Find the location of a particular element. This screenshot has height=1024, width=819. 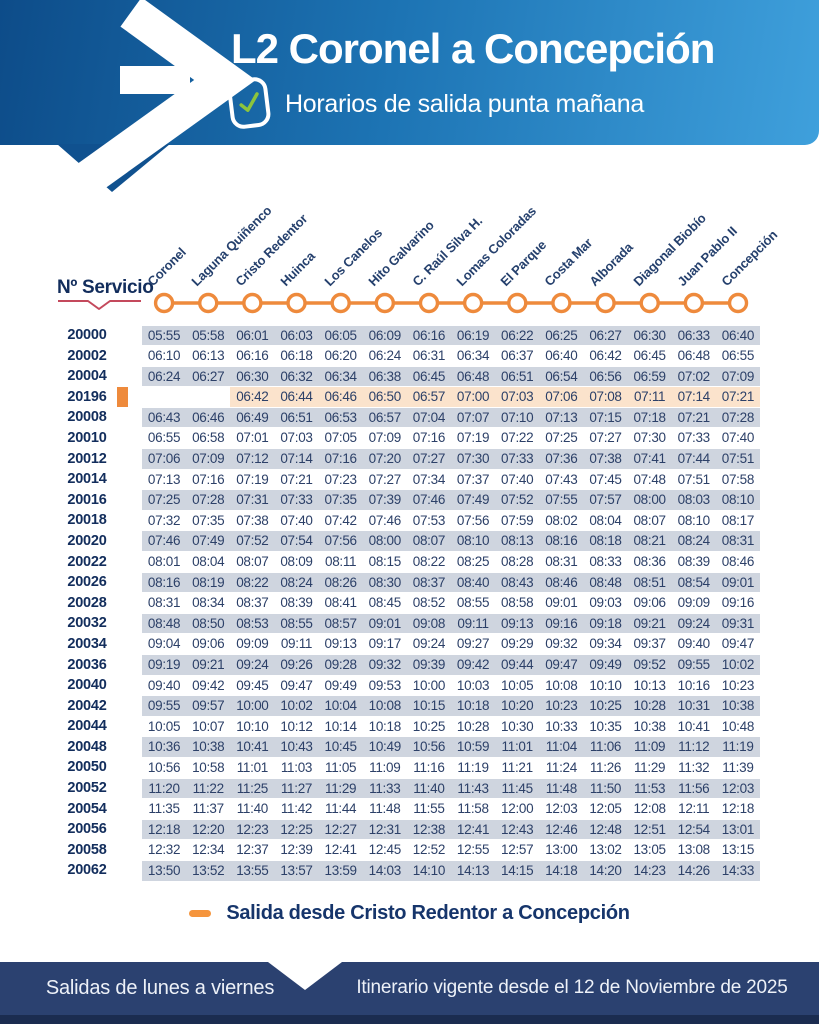

time-cell: 07:21 is located at coordinates (694, 417).